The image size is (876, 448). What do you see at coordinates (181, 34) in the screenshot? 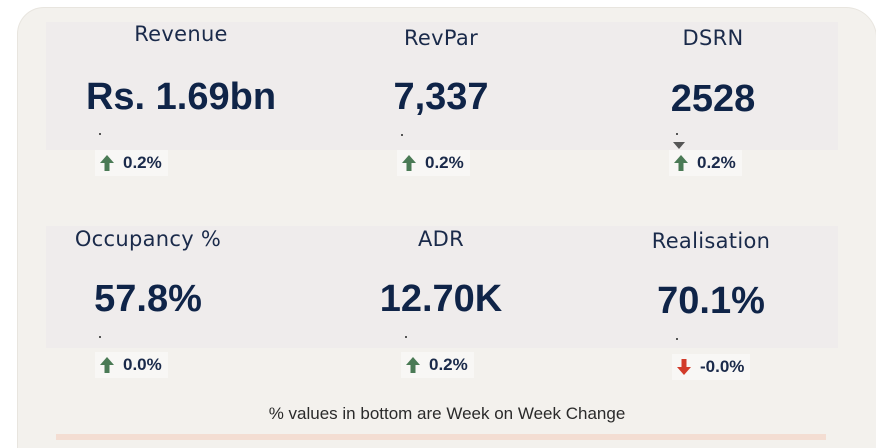
I see `kpi-label: Revenue` at bounding box center [181, 34].